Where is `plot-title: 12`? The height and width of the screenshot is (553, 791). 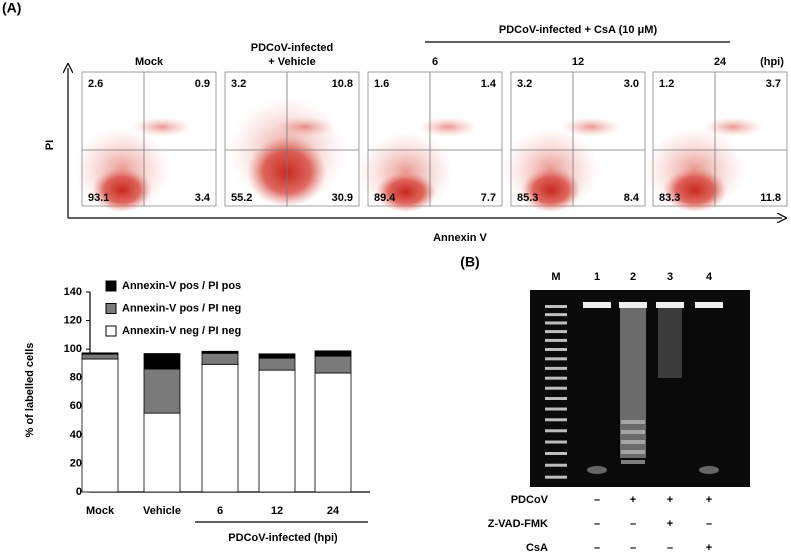
plot-title: 12 is located at coordinates (578, 62).